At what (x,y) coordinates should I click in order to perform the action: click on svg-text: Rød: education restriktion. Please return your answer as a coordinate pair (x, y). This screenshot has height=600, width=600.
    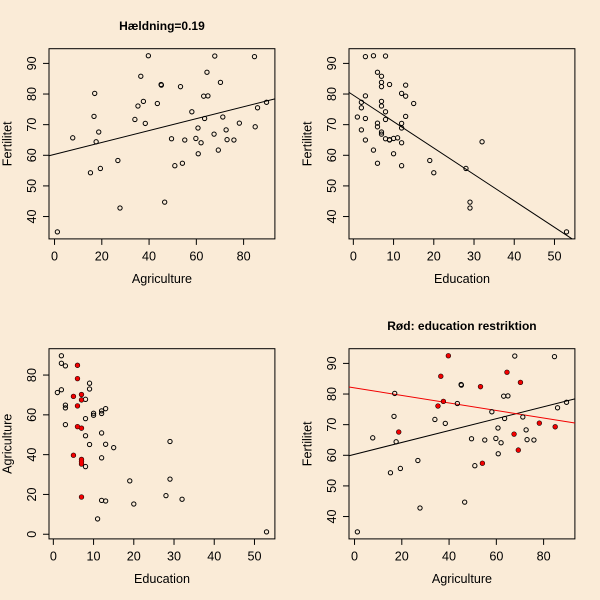
    Looking at the image, I should click on (461, 326).